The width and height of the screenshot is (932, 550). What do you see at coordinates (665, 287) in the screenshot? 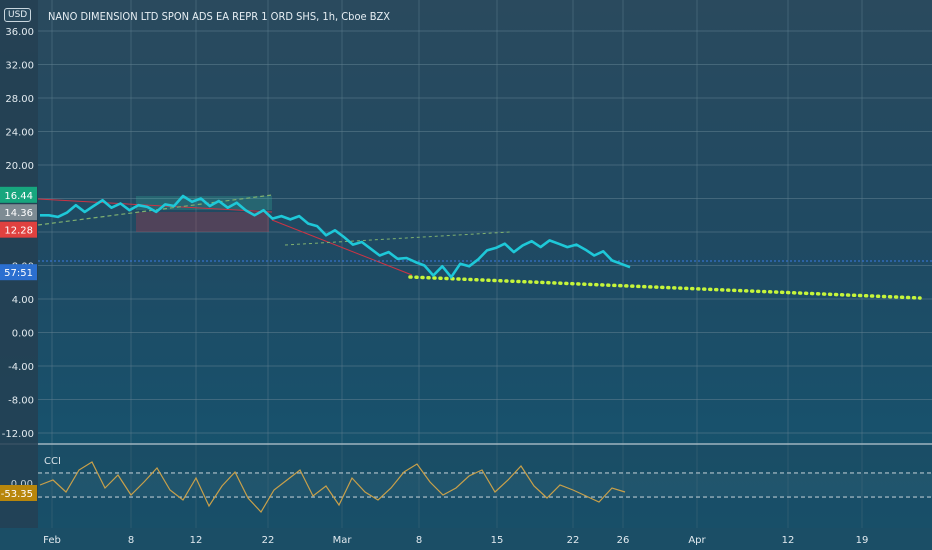
I see `projection-trend-dots` at bounding box center [665, 287].